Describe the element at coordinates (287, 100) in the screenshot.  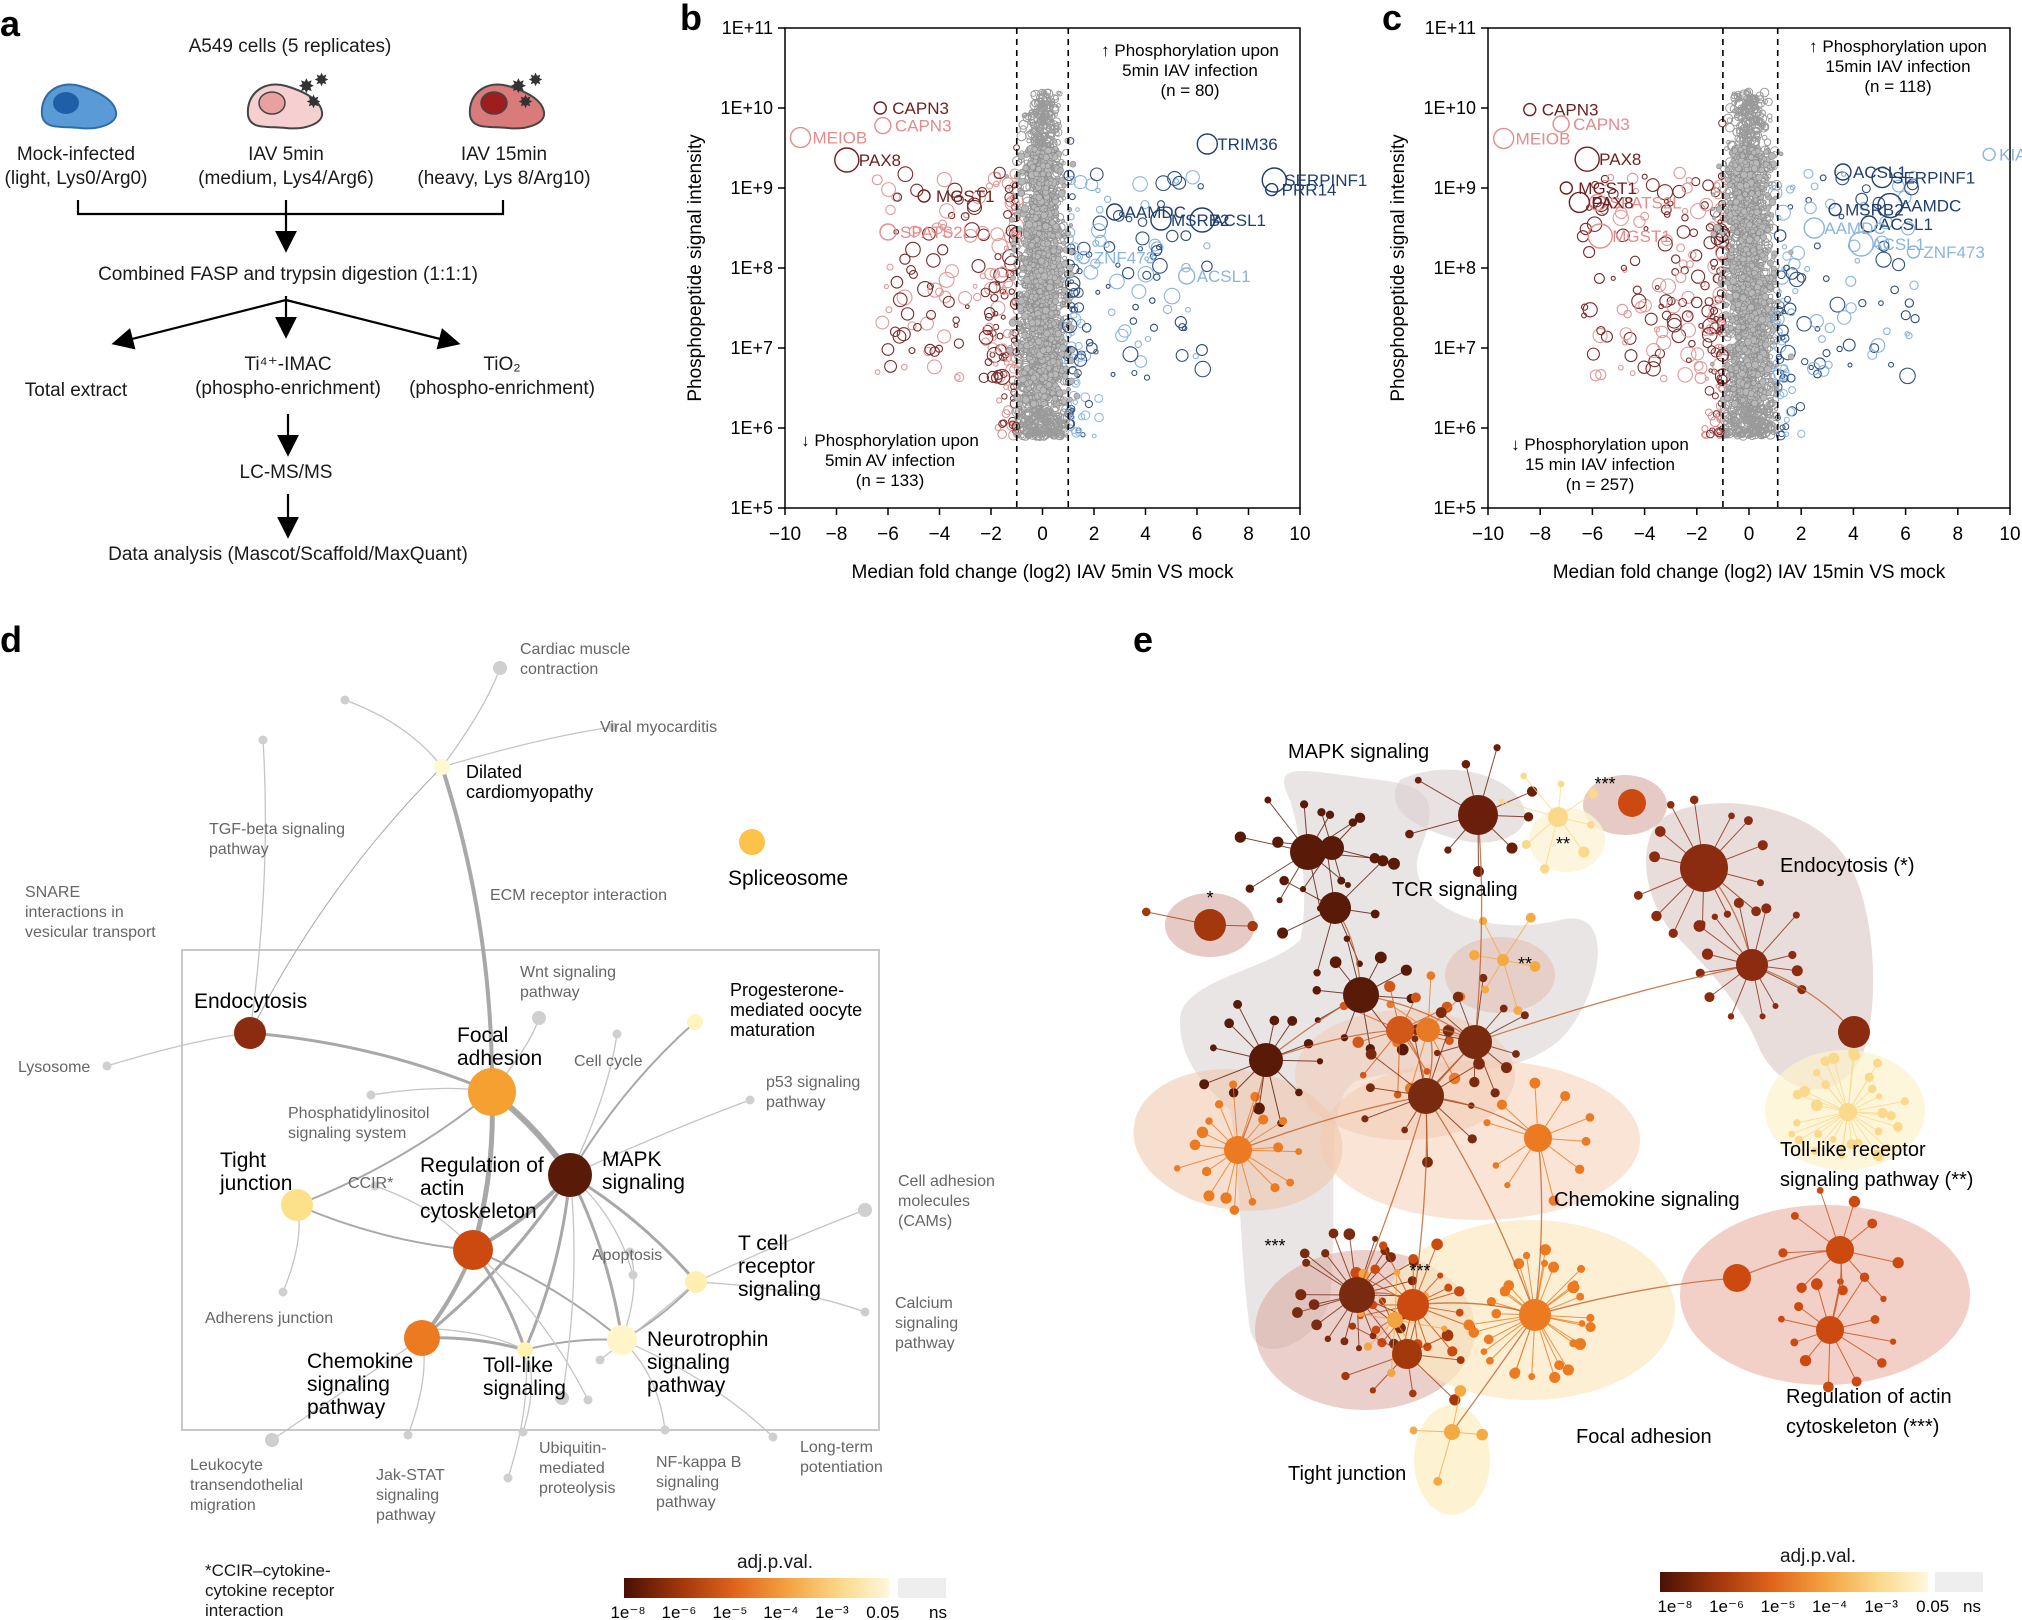
I see `iav5-cell-icon: ✸ ✸ ✸` at that location.